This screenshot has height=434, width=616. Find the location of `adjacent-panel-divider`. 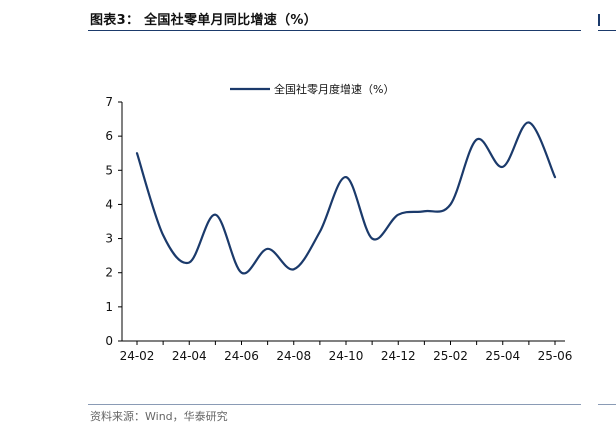

adjacent-panel-divider is located at coordinates (607, 30).